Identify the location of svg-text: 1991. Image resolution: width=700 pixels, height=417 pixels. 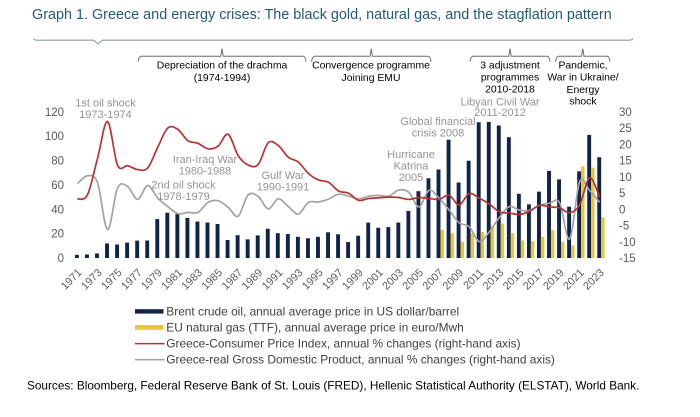
(273, 280).